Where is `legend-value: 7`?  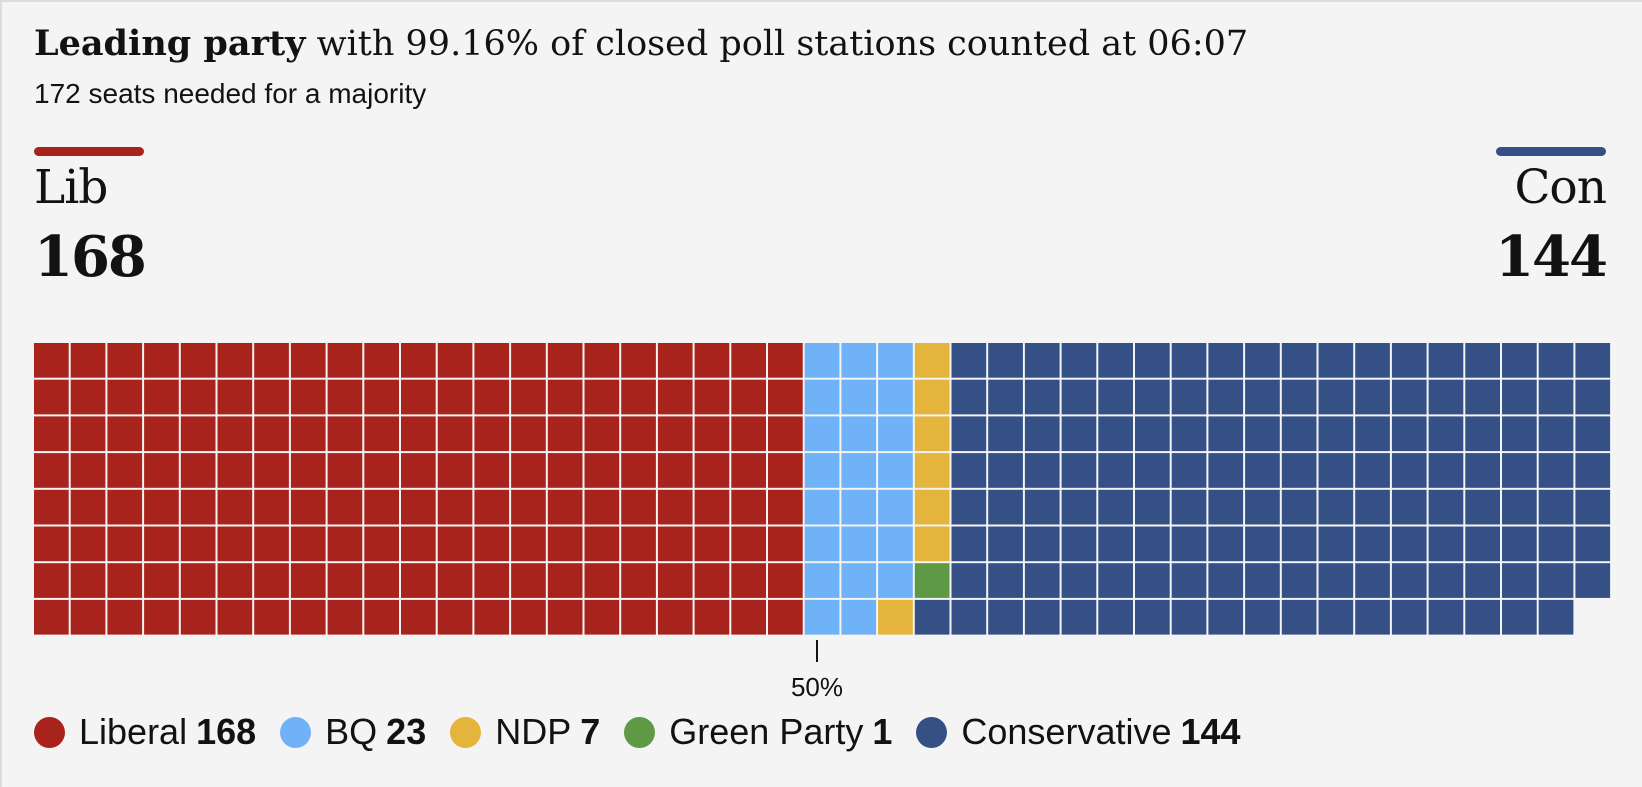
legend-value: 7 is located at coordinates (590, 731).